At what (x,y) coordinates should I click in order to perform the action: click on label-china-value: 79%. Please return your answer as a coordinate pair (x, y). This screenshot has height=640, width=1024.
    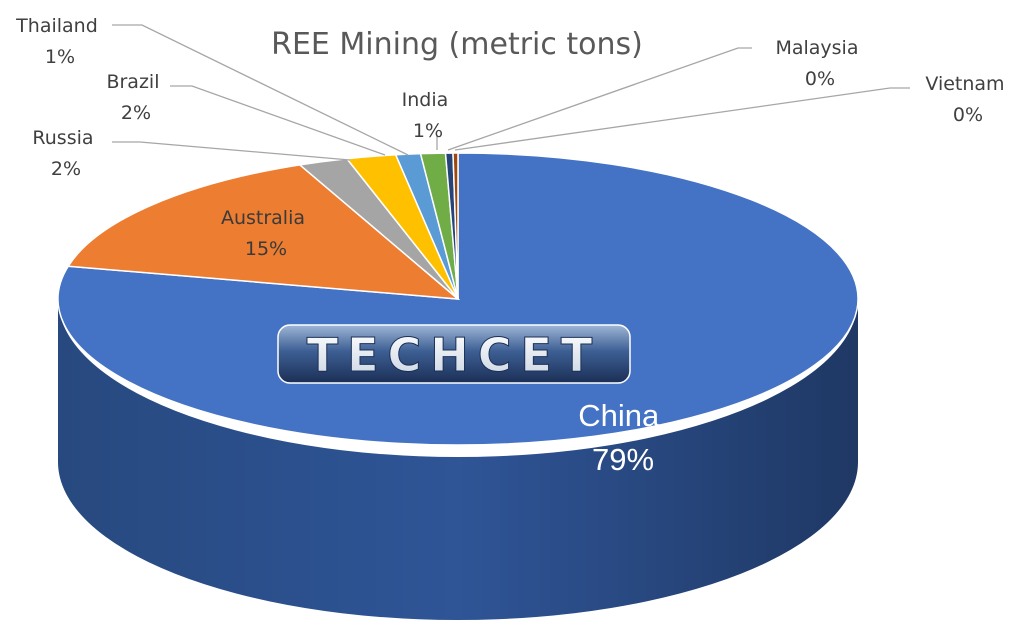
    Looking at the image, I should click on (623, 459).